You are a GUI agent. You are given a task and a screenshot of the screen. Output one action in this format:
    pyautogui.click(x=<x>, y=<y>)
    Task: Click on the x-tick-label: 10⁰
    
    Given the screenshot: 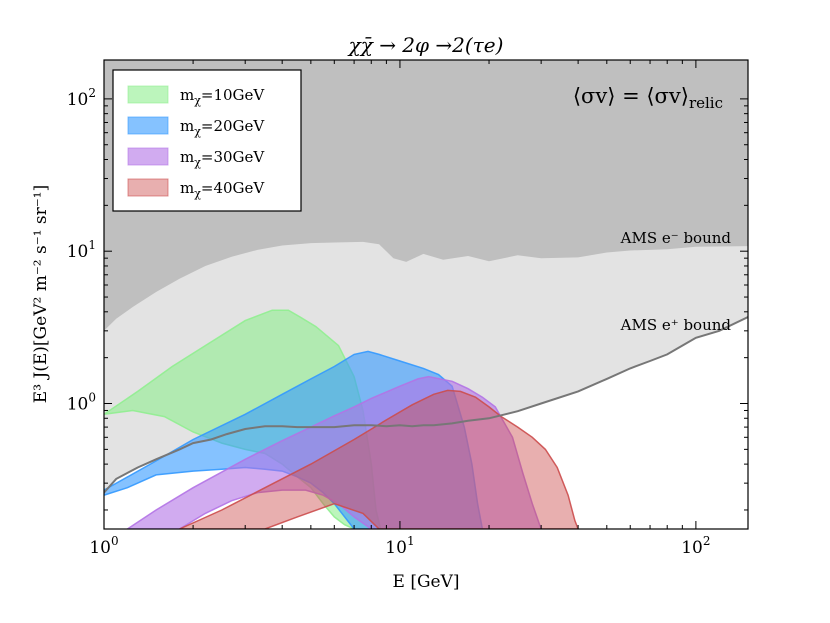 What is the action you would take?
    pyautogui.click(x=103, y=546)
    